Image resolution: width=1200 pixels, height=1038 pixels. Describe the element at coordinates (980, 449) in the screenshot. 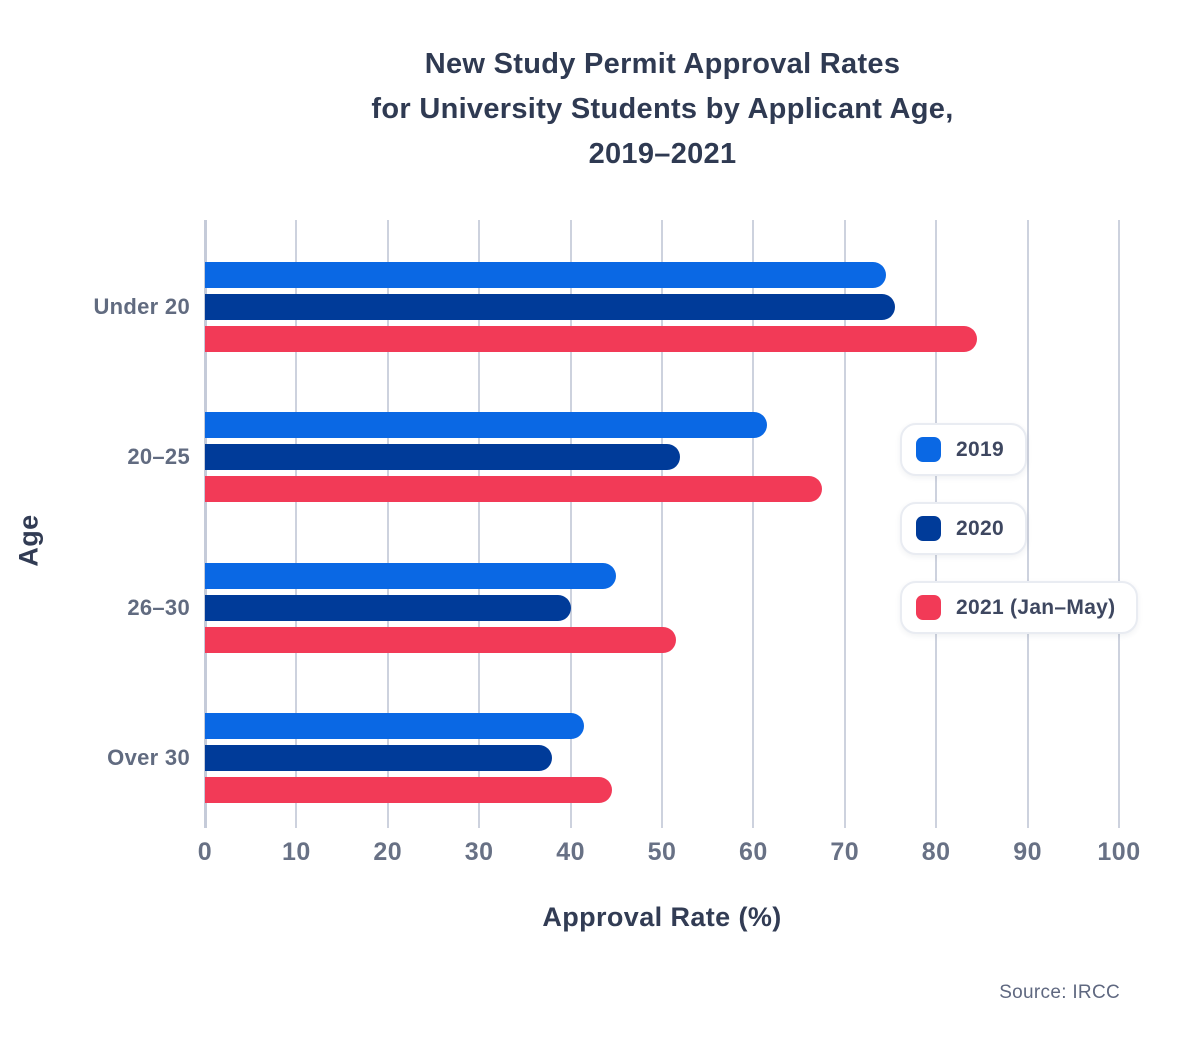

I see `legend-label-2019: 2019` at that location.